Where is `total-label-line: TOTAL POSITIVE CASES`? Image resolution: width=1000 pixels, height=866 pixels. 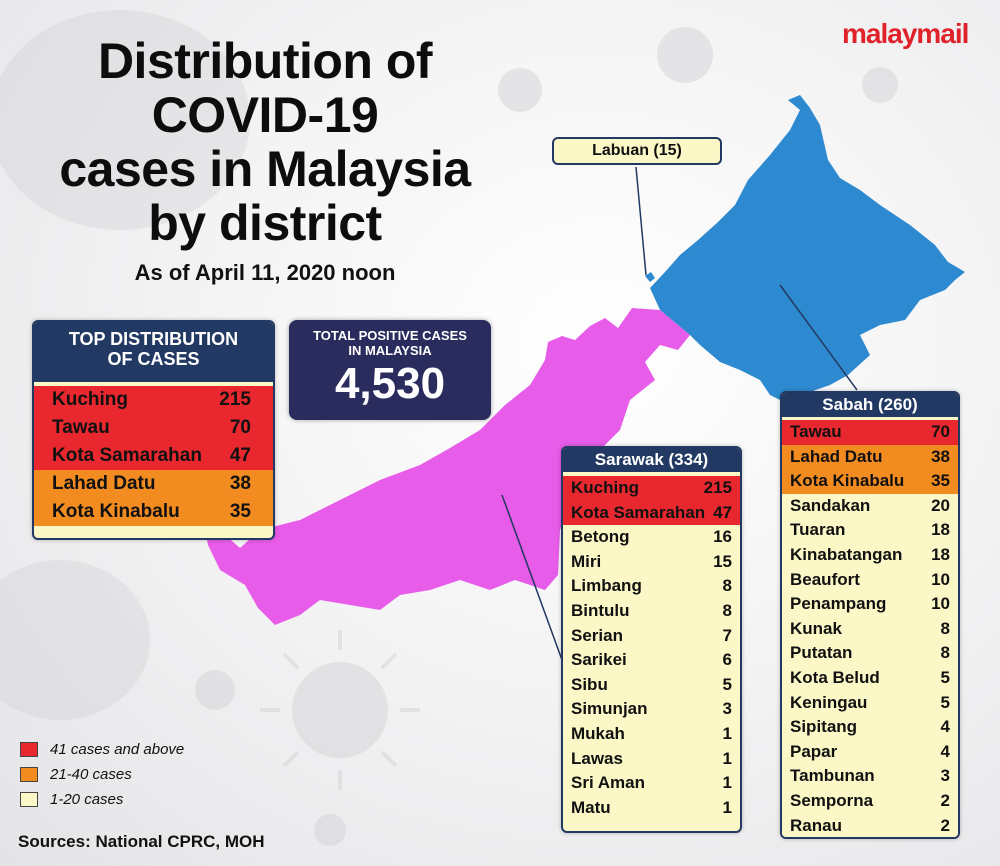 total-label-line: TOTAL POSITIVE CASES is located at coordinates (390, 335).